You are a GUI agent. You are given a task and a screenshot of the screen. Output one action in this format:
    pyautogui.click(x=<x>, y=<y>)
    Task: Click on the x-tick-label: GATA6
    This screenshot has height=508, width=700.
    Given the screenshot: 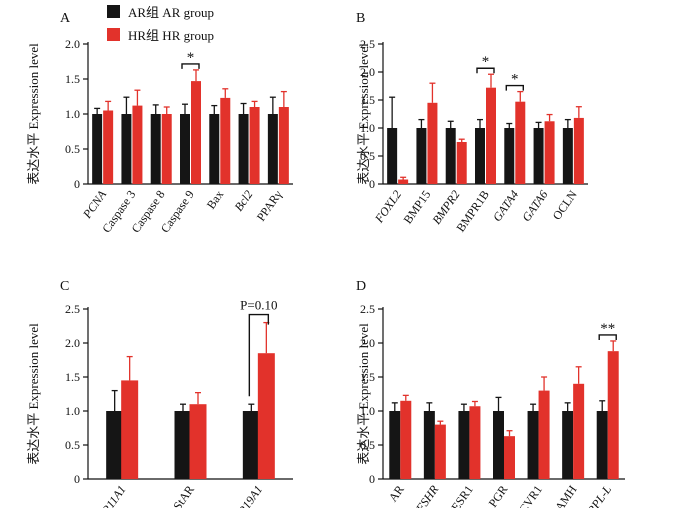 What is the action you would take?
    pyautogui.click(x=534, y=206)
    